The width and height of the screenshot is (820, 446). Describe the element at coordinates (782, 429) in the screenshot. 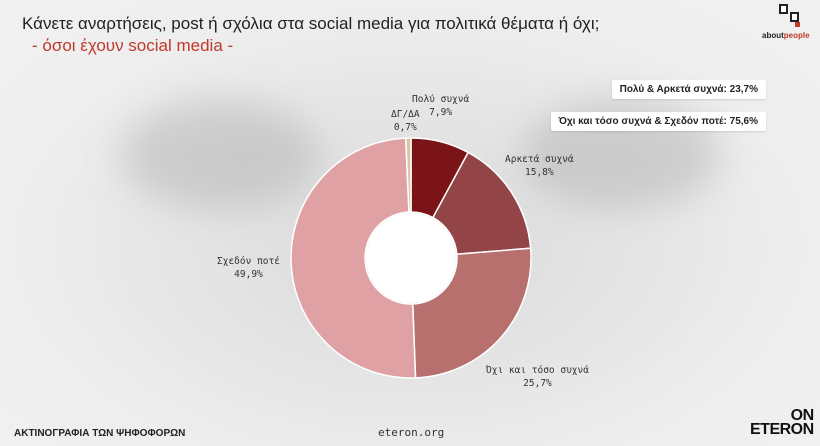

I see `brand-line2: ETERON` at that location.